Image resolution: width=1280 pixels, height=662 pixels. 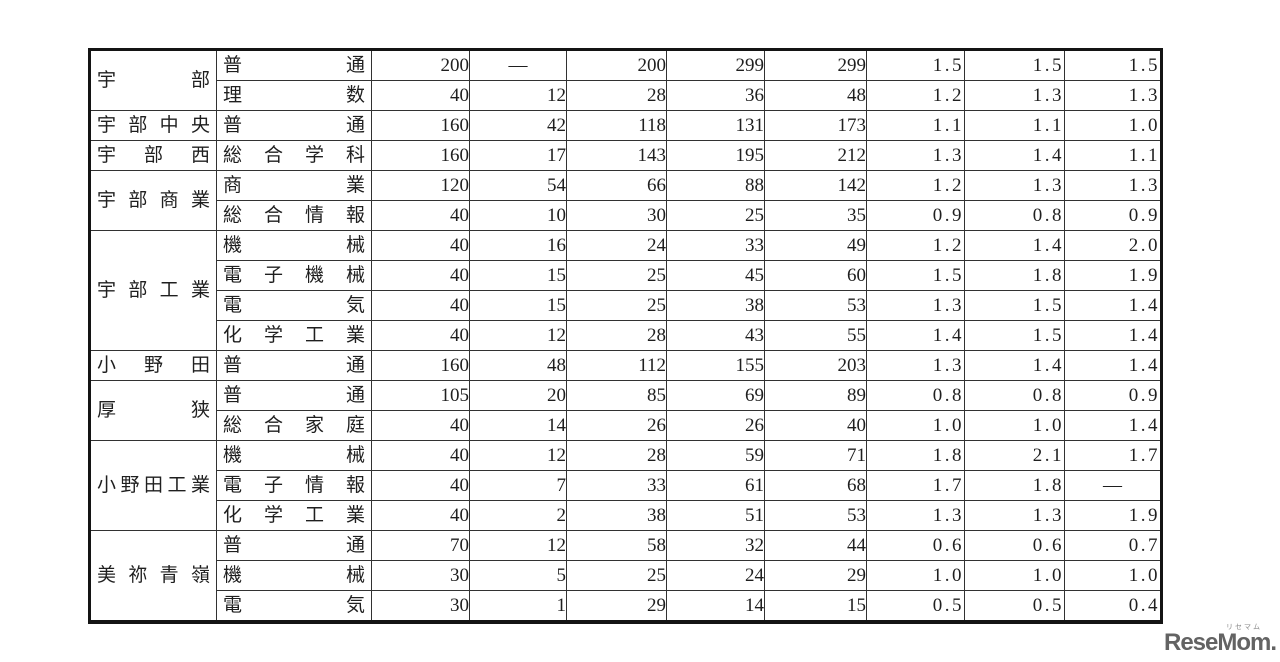 What do you see at coordinates (518, 185) in the screenshot?
I see `value-cell: 54` at bounding box center [518, 185].